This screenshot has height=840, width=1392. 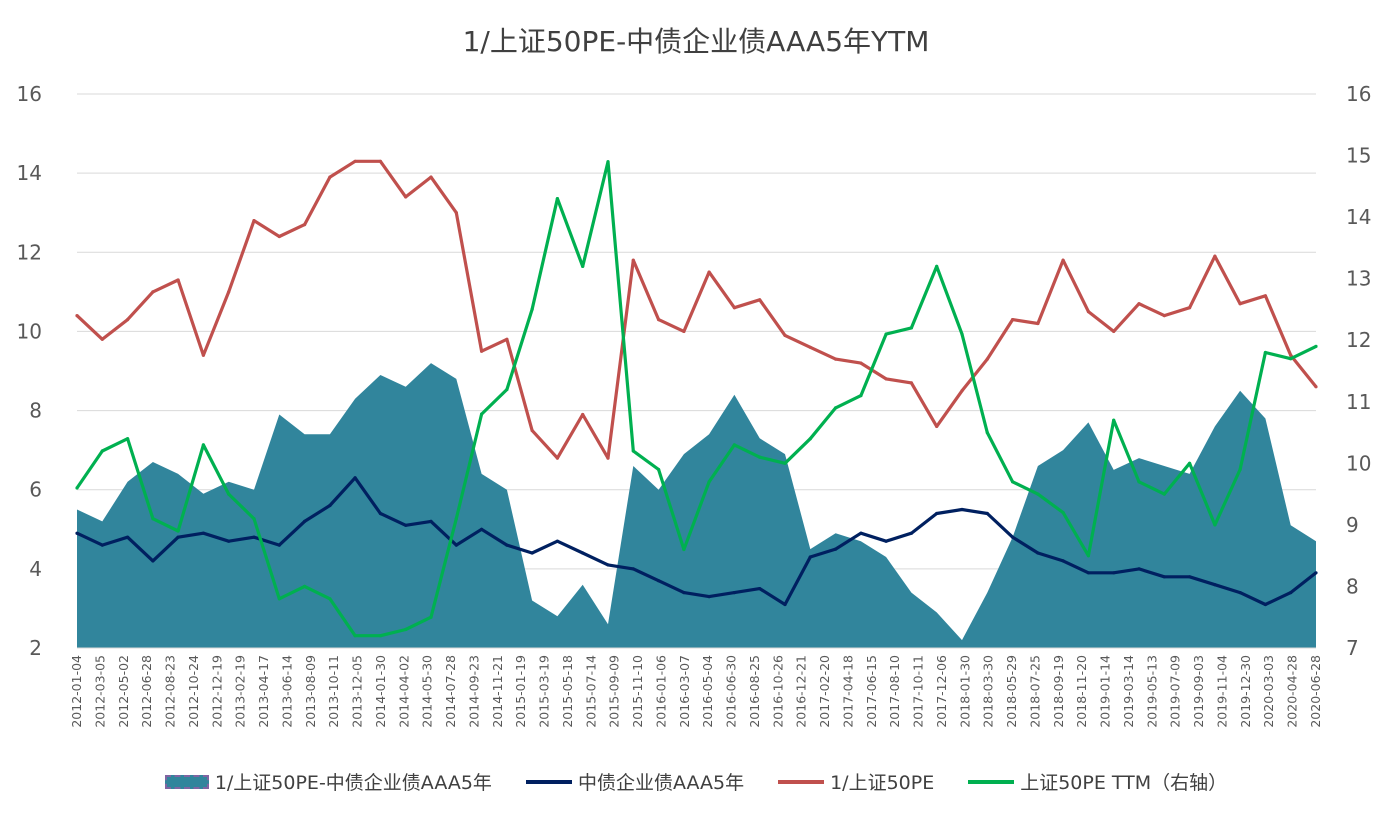 I want to click on x-tick-label: 2016-08-25, so click(x=754, y=691).